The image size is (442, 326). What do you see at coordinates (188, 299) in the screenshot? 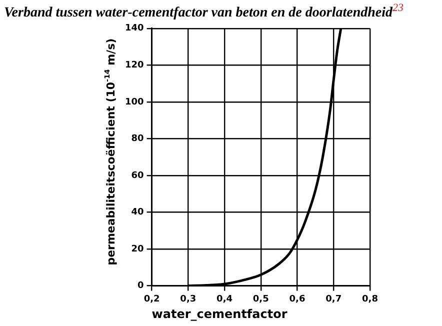
I see `x-tick-label: 0,3` at bounding box center [188, 299].